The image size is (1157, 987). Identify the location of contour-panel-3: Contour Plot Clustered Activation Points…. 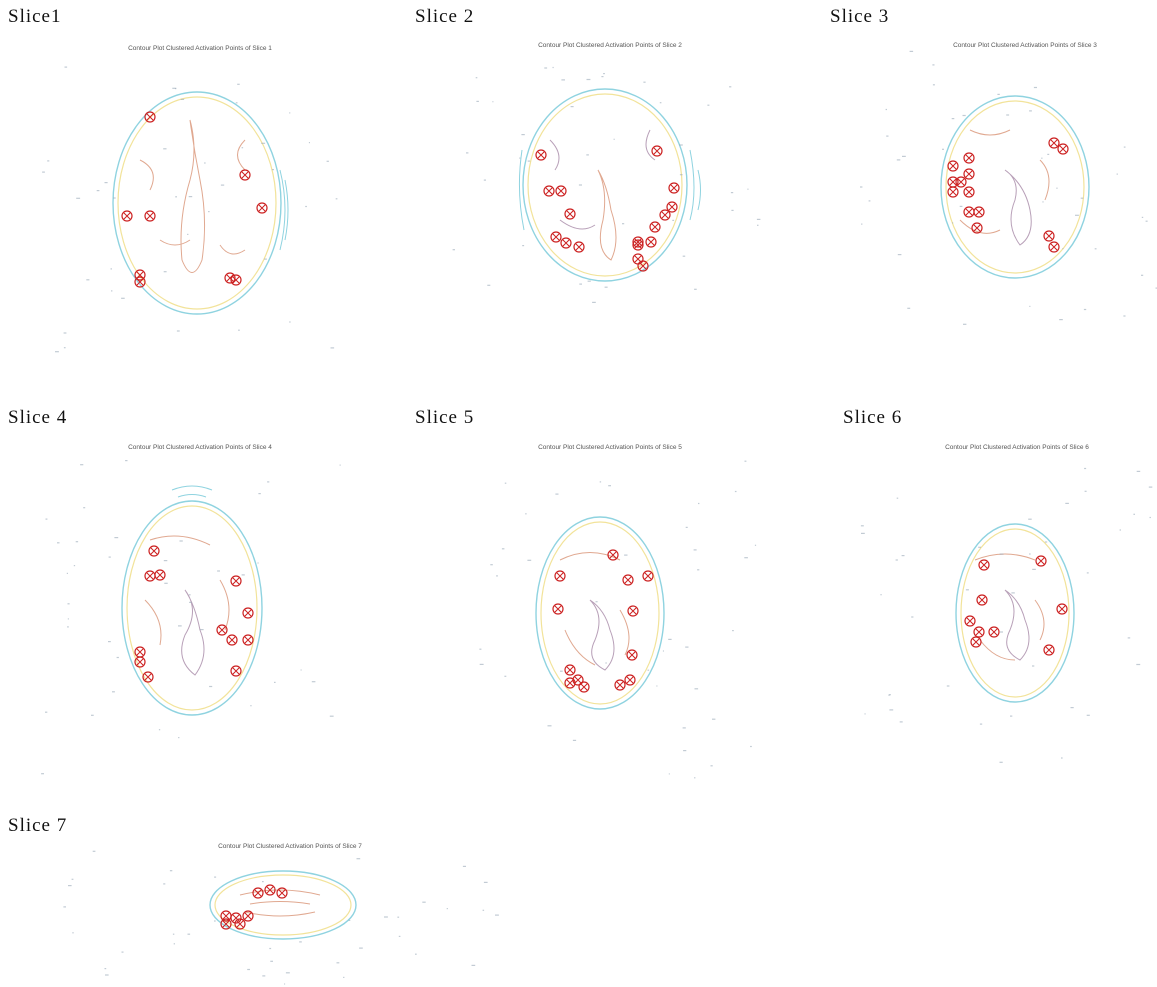
(1018, 160).